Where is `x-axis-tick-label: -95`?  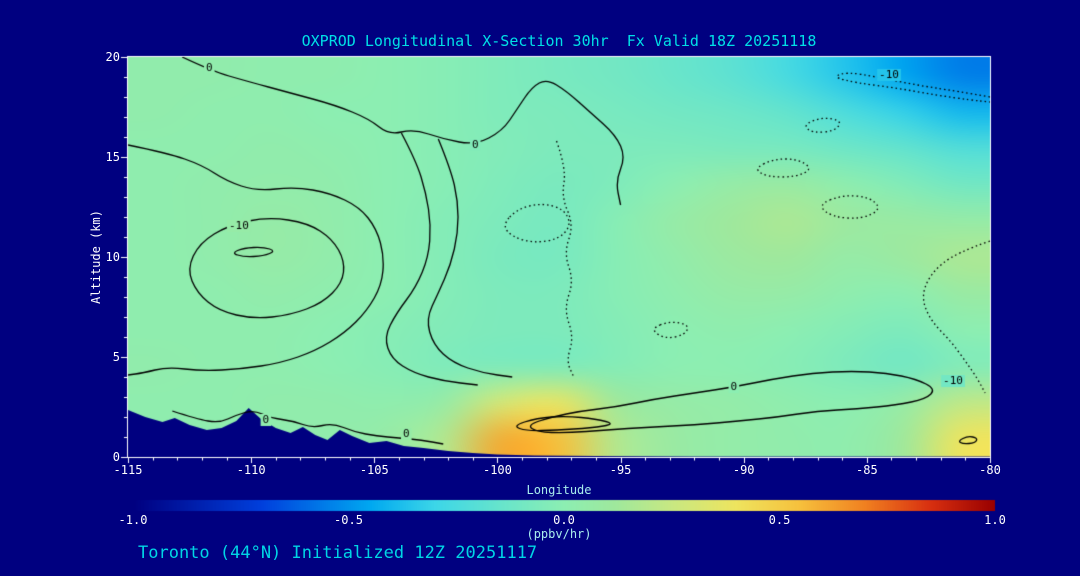 x-axis-tick-label: -95 is located at coordinates (620, 470).